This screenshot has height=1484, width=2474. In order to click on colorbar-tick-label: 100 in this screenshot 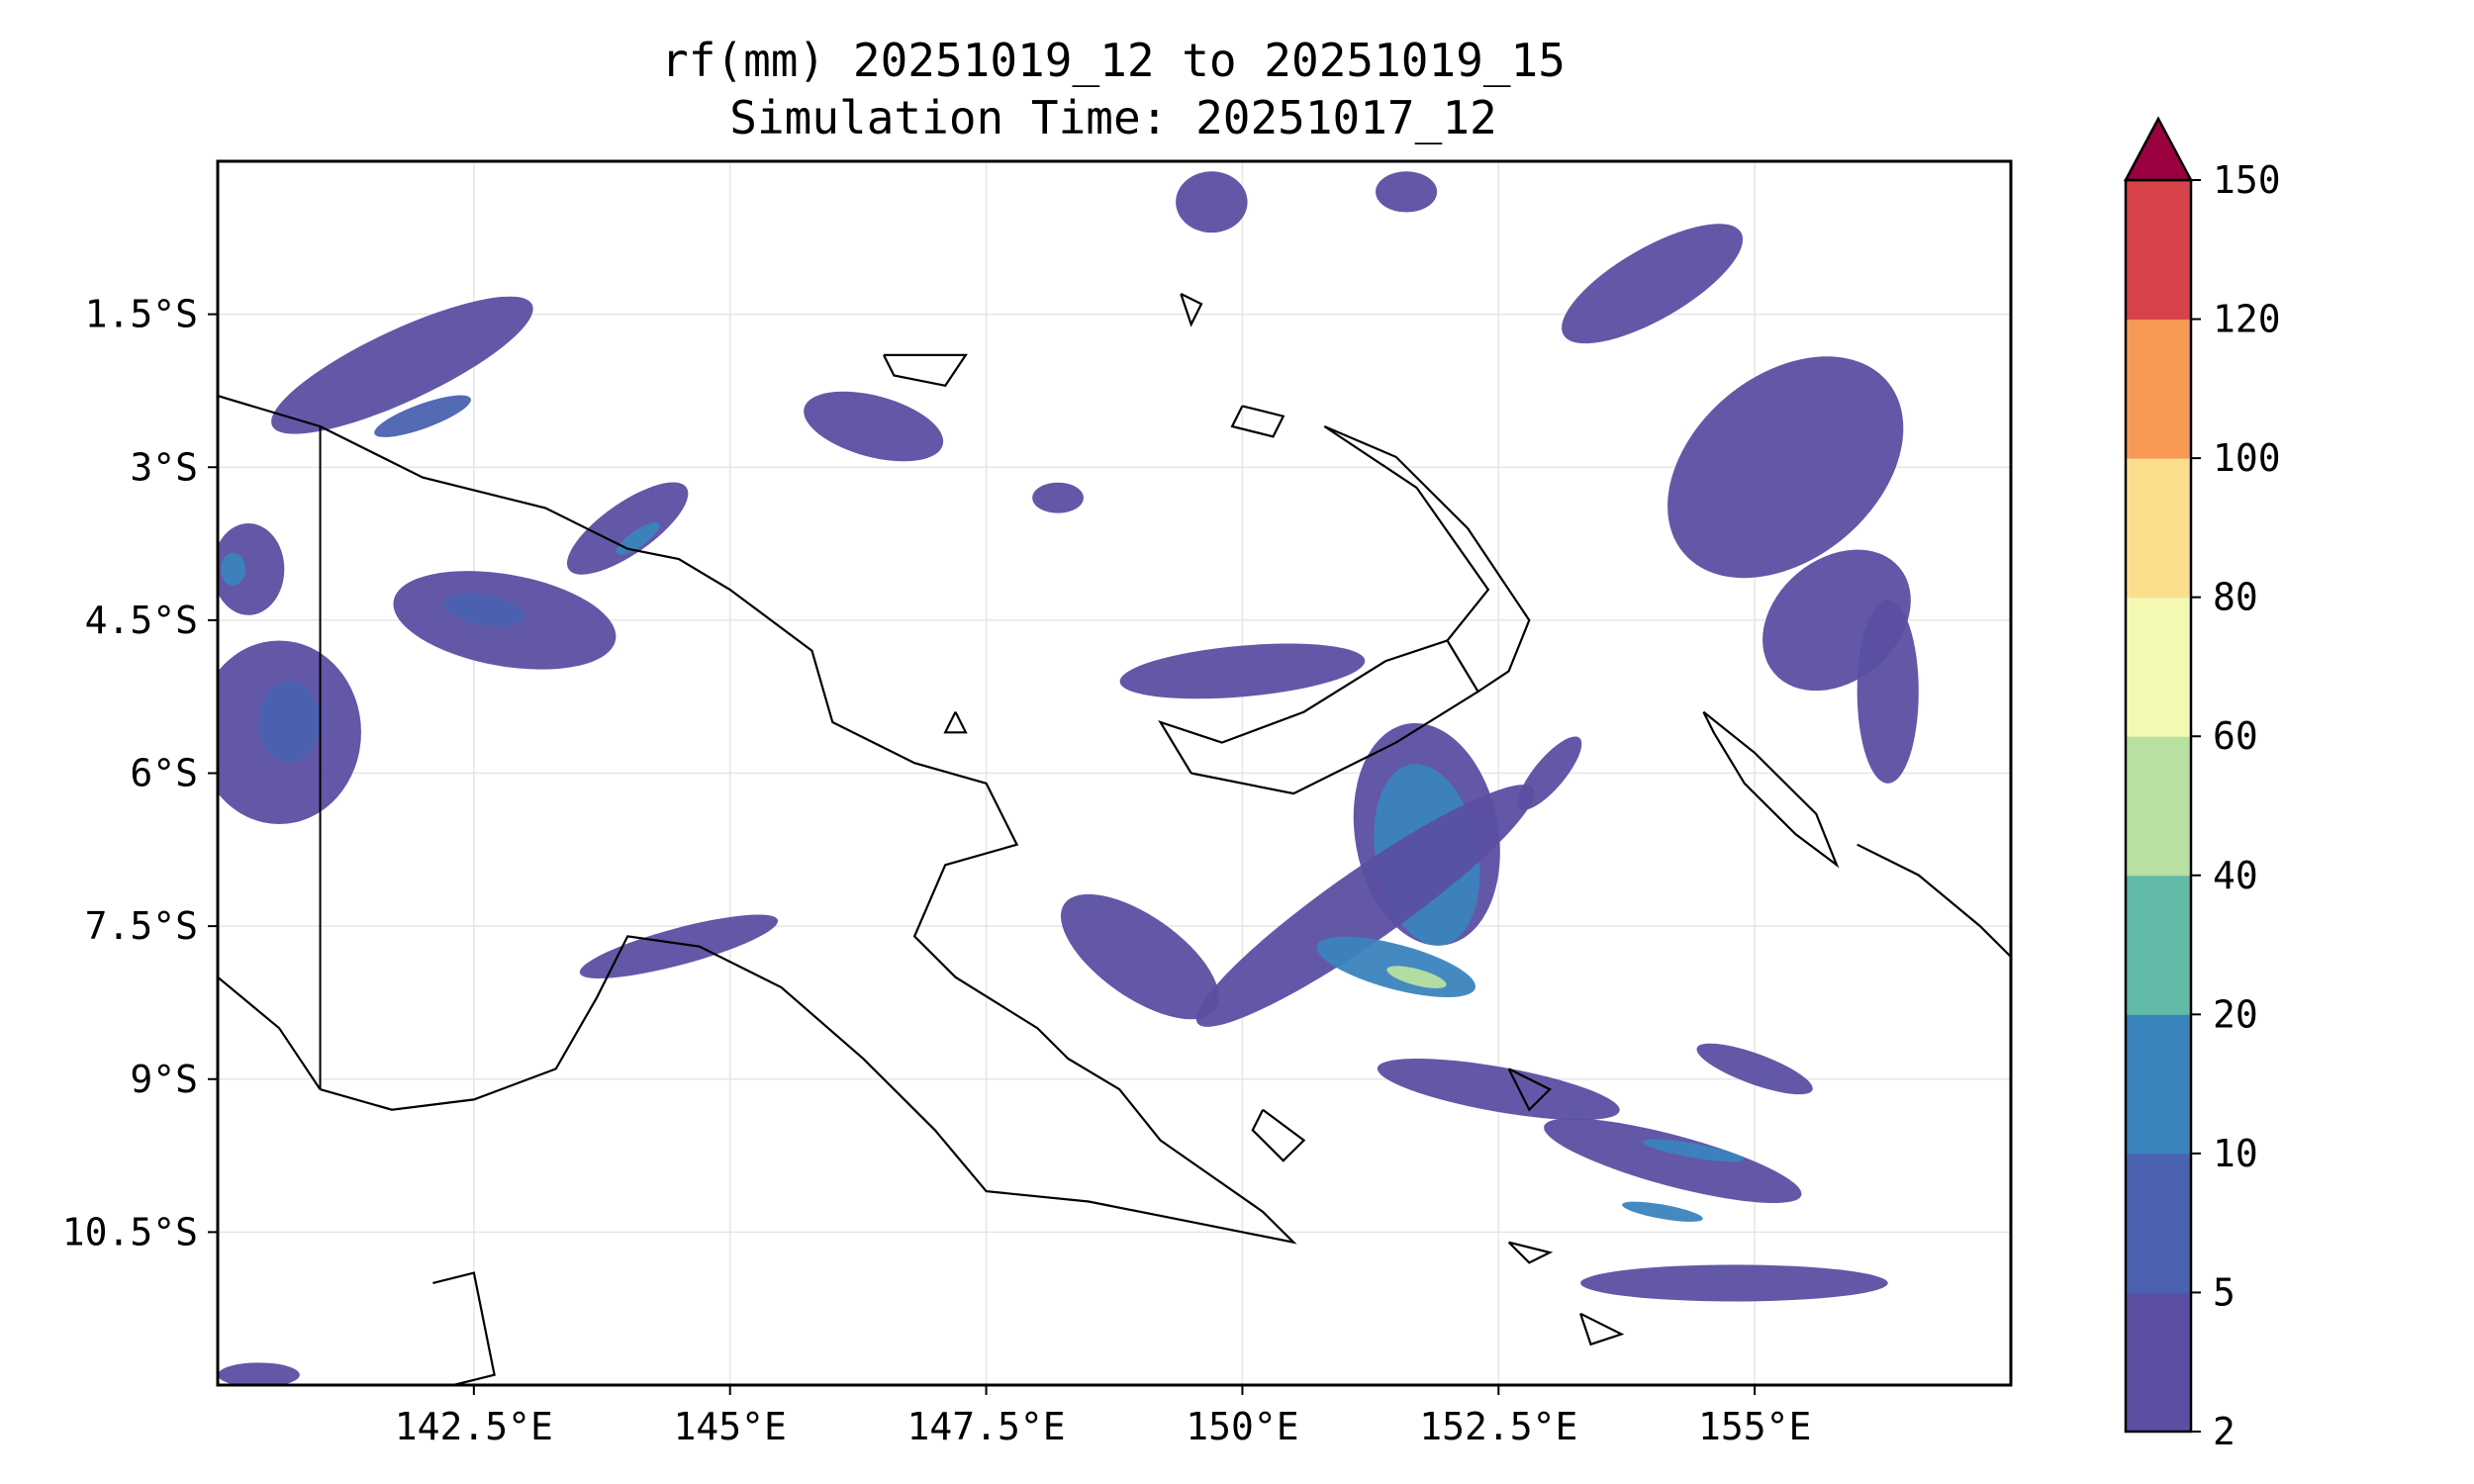, I will do `click(2247, 458)`.